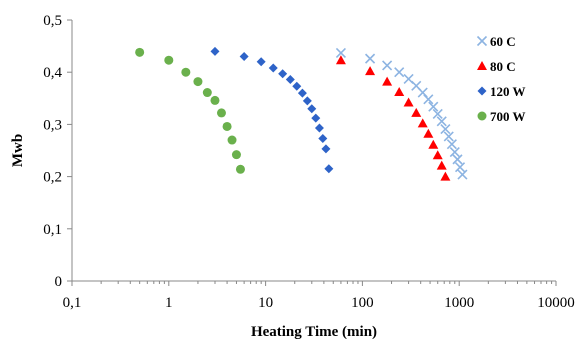 The image size is (581, 344). I want to click on legend-label: 60 C, so click(503, 41).